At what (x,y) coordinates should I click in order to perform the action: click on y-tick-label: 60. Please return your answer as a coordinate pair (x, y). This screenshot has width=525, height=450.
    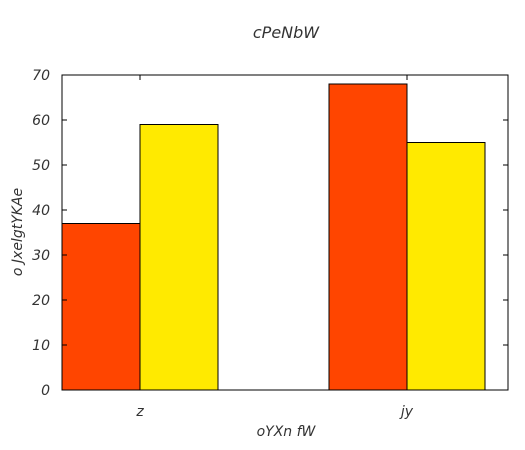
    Looking at the image, I should click on (41, 121).